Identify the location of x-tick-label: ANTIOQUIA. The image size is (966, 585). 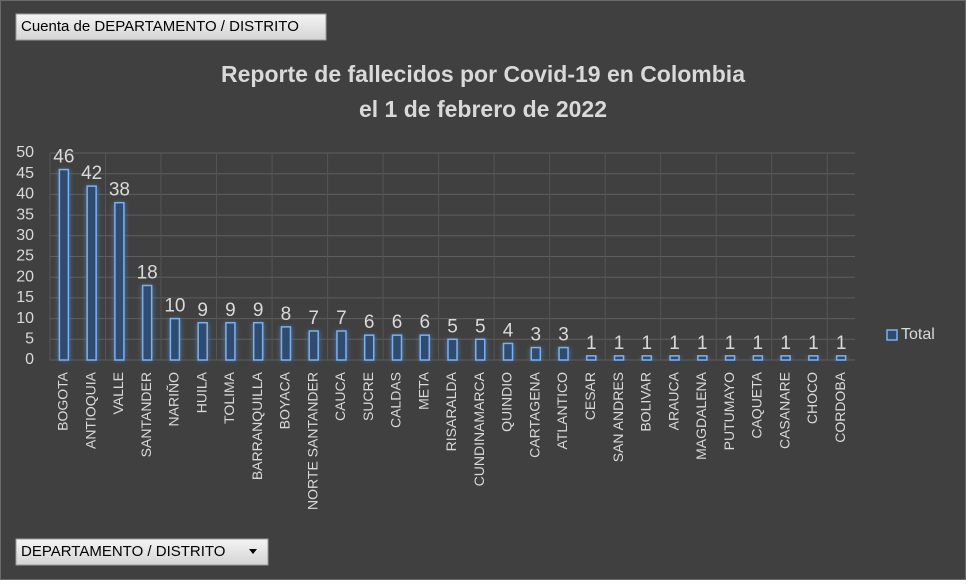
(90, 410).